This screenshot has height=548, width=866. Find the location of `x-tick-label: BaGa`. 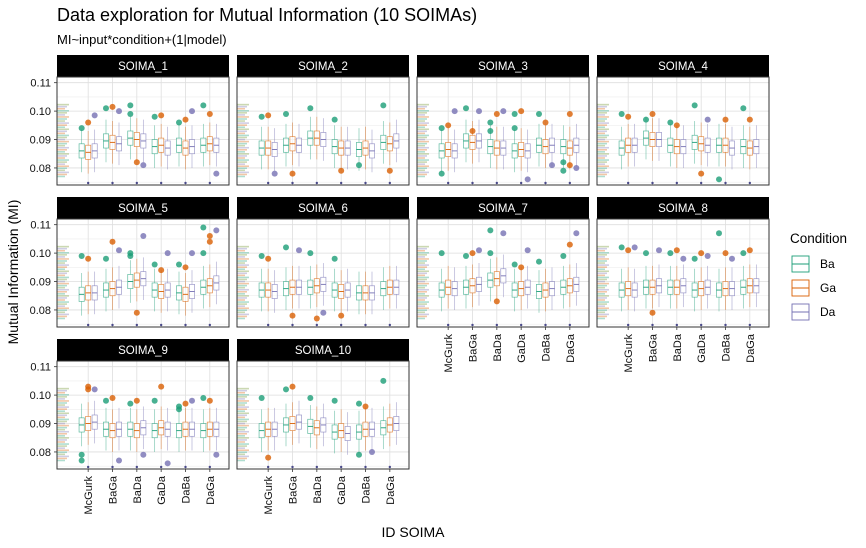

x-tick-label: BaGa is located at coordinates (114, 489).